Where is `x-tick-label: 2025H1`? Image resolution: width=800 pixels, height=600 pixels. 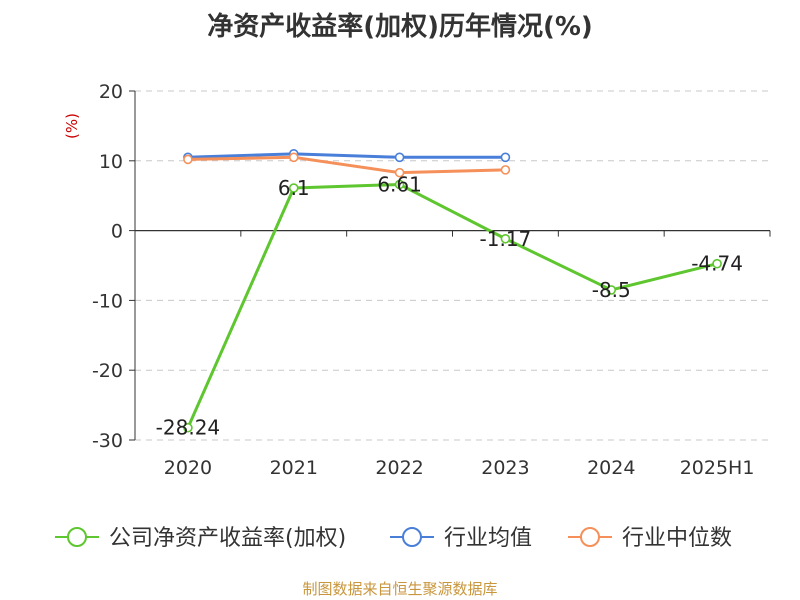
x-tick-label: 2025H1 is located at coordinates (717, 468).